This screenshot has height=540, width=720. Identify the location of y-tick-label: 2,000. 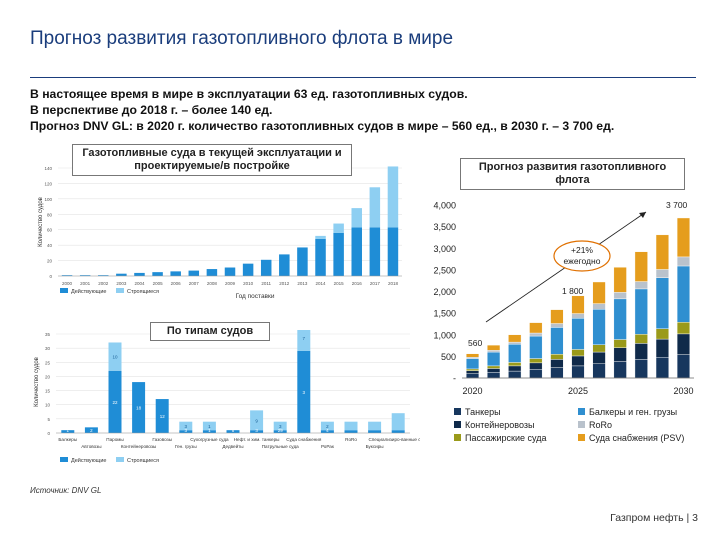
(444, 292).